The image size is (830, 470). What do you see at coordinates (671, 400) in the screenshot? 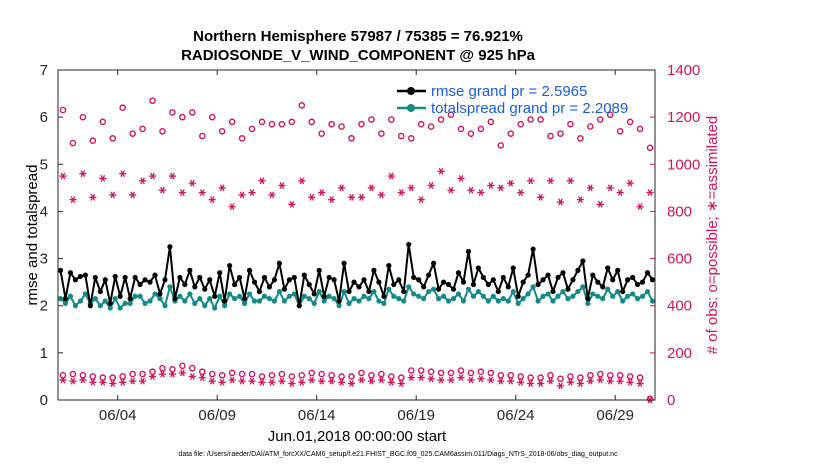
I see `y-right-tick-label: 0` at bounding box center [671, 400].